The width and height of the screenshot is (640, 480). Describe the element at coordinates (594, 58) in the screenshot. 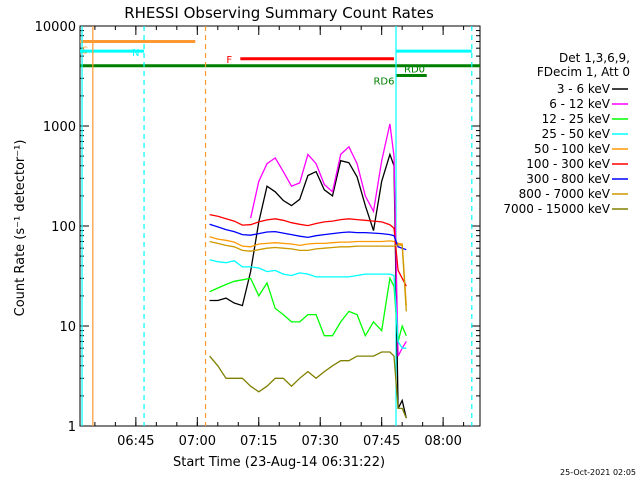

I see `legend-header: Det 1,3,6,9,` at that location.